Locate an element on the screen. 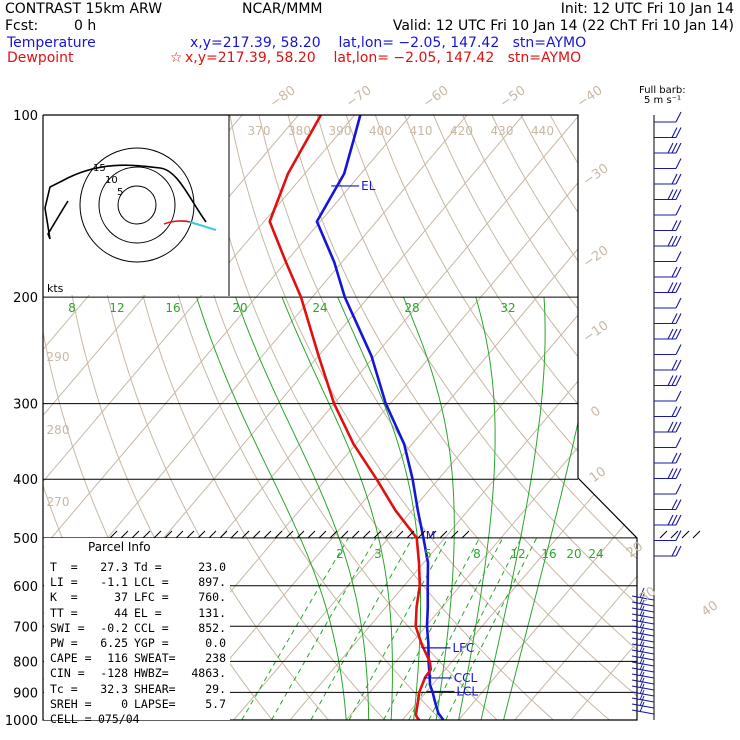 This screenshot has height=740, width=740. theta-label: 370 is located at coordinates (259, 131).